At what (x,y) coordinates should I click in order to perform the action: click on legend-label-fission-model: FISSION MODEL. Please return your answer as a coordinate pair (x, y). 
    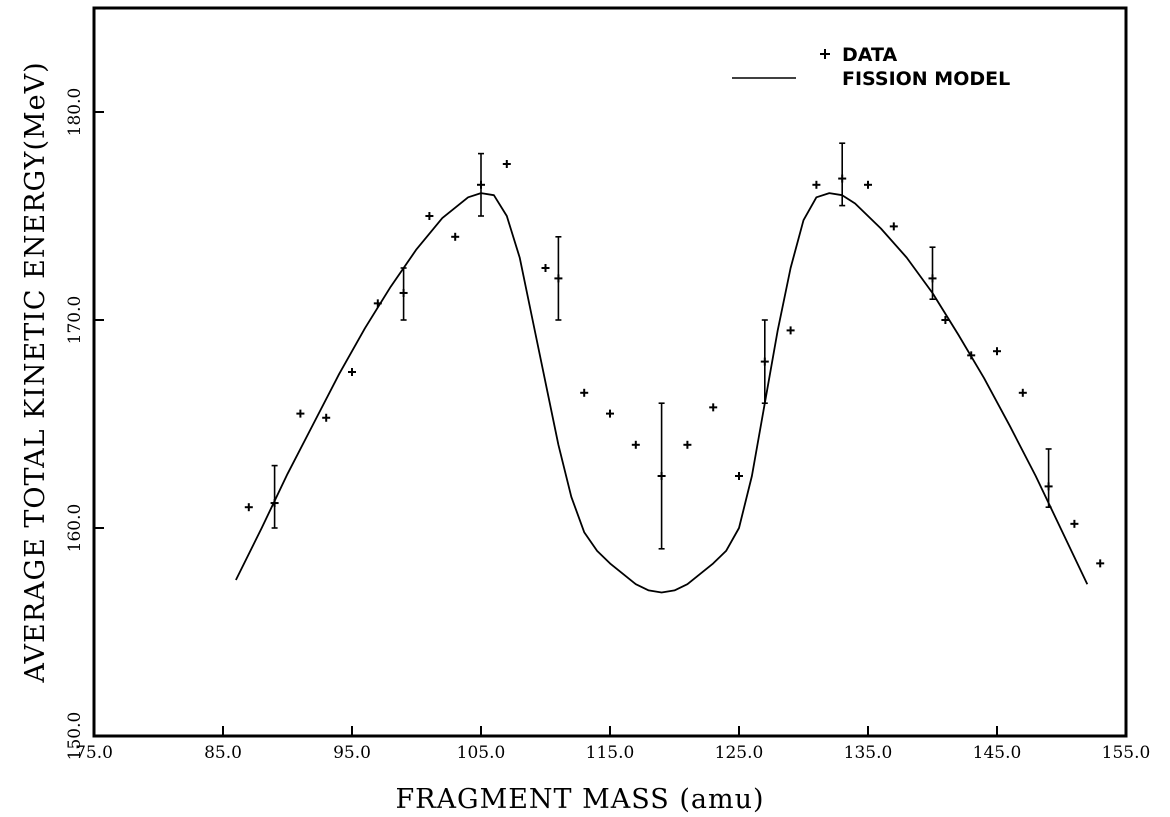
    Looking at the image, I should click on (926, 79).